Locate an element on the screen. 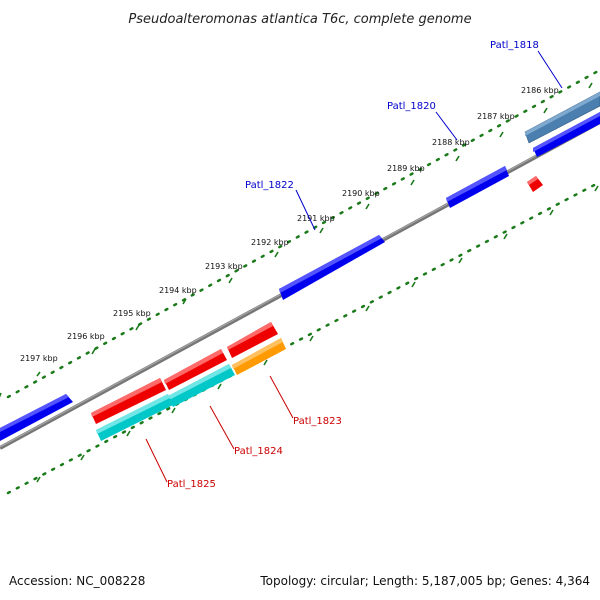 This screenshot has height=600, width=600. gene-label-patl-1823: Patl_1823 is located at coordinates (317, 421).